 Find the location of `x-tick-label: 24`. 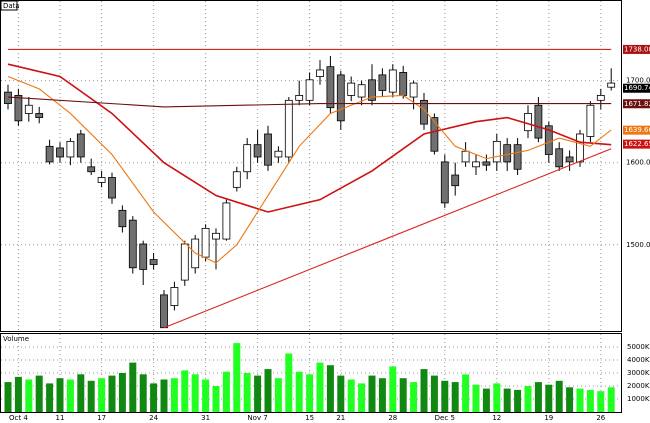

x-tick-label: 24 is located at coordinates (153, 418).